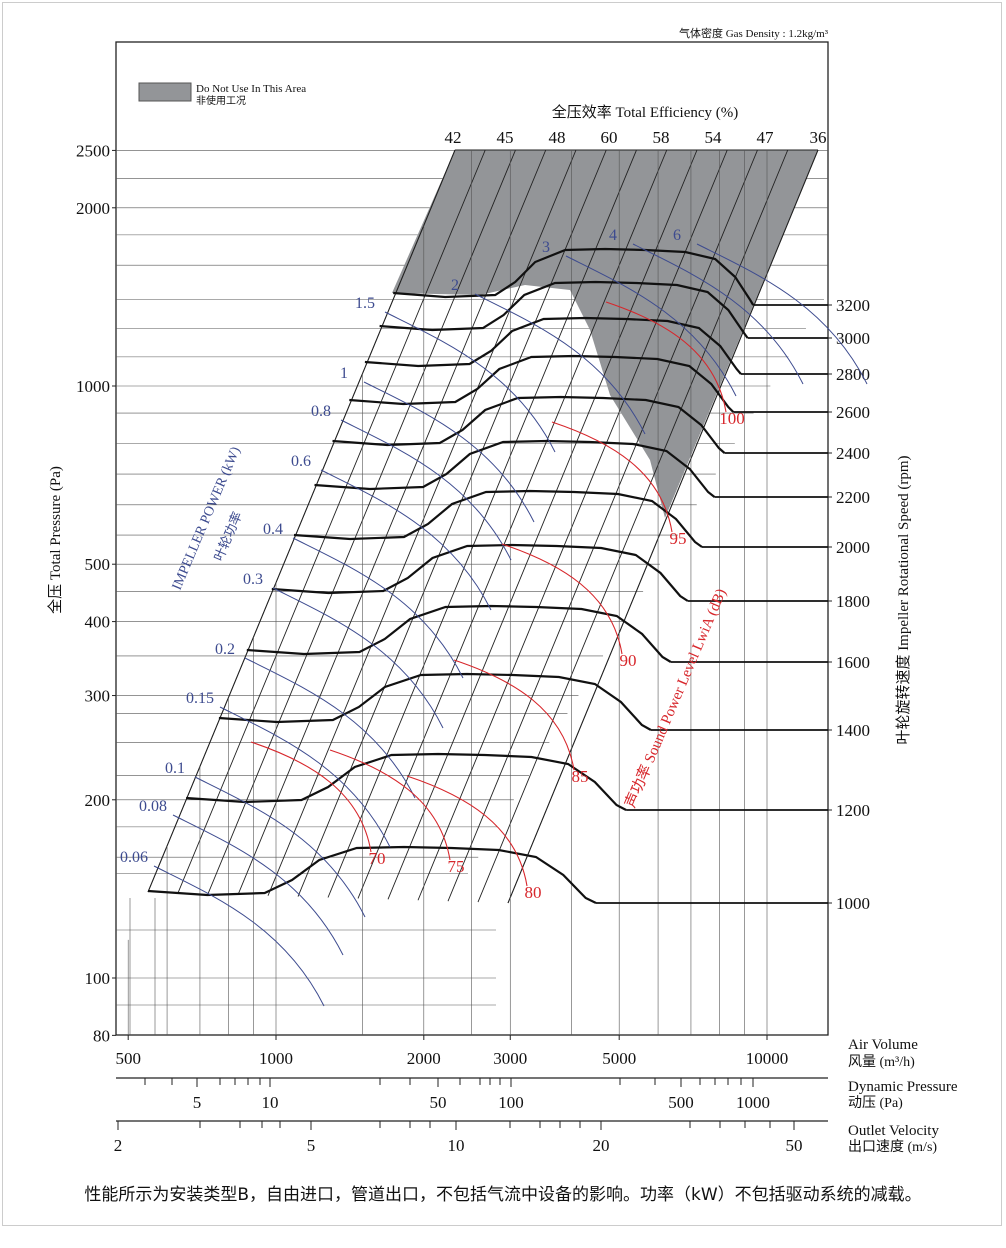 The image size is (1006, 1248). What do you see at coordinates (311, 1145) in the screenshot?
I see `velocity-tick-label: 5` at bounding box center [311, 1145].